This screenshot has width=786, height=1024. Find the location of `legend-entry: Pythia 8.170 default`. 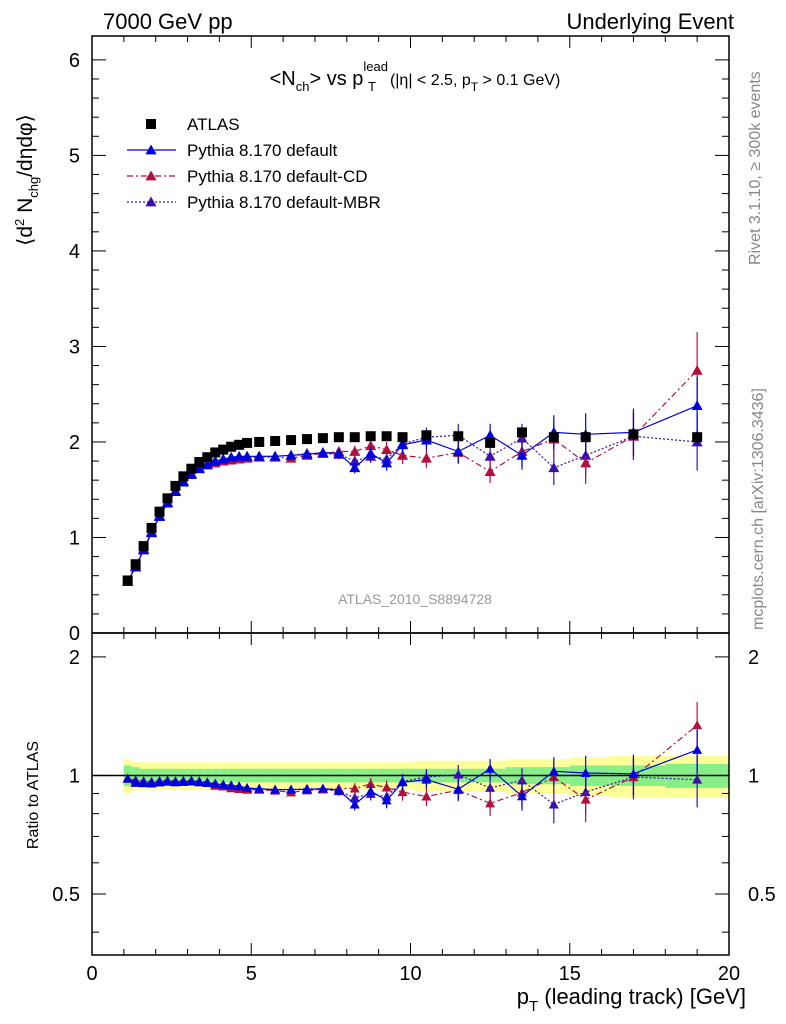

legend-entry: Pythia 8.170 default is located at coordinates (232, 150).